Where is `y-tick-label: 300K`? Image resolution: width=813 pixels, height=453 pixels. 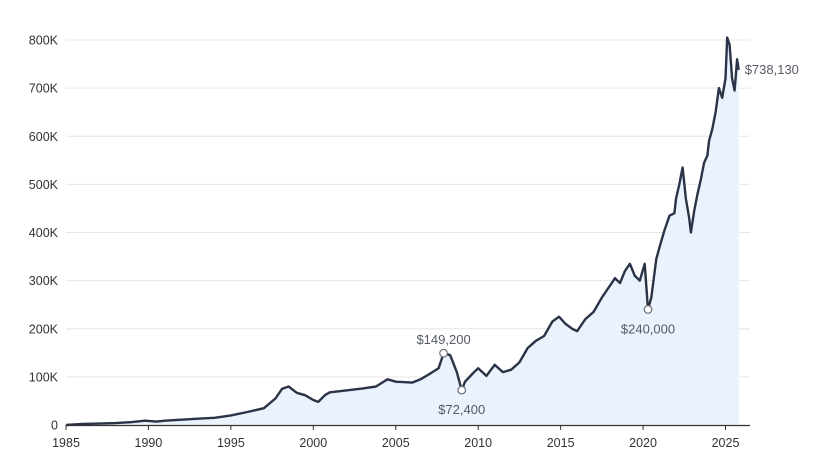 y-tick-label: 300K is located at coordinates (44, 281).